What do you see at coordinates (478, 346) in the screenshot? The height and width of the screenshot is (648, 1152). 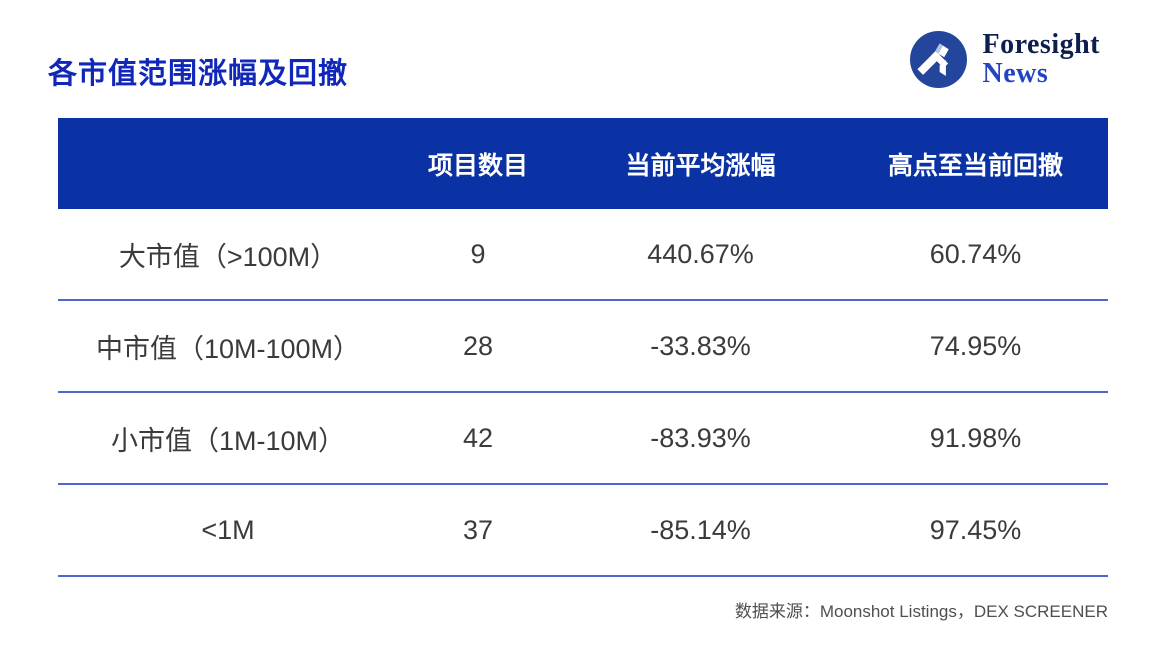 I see `cell-project-count: 28` at bounding box center [478, 346].